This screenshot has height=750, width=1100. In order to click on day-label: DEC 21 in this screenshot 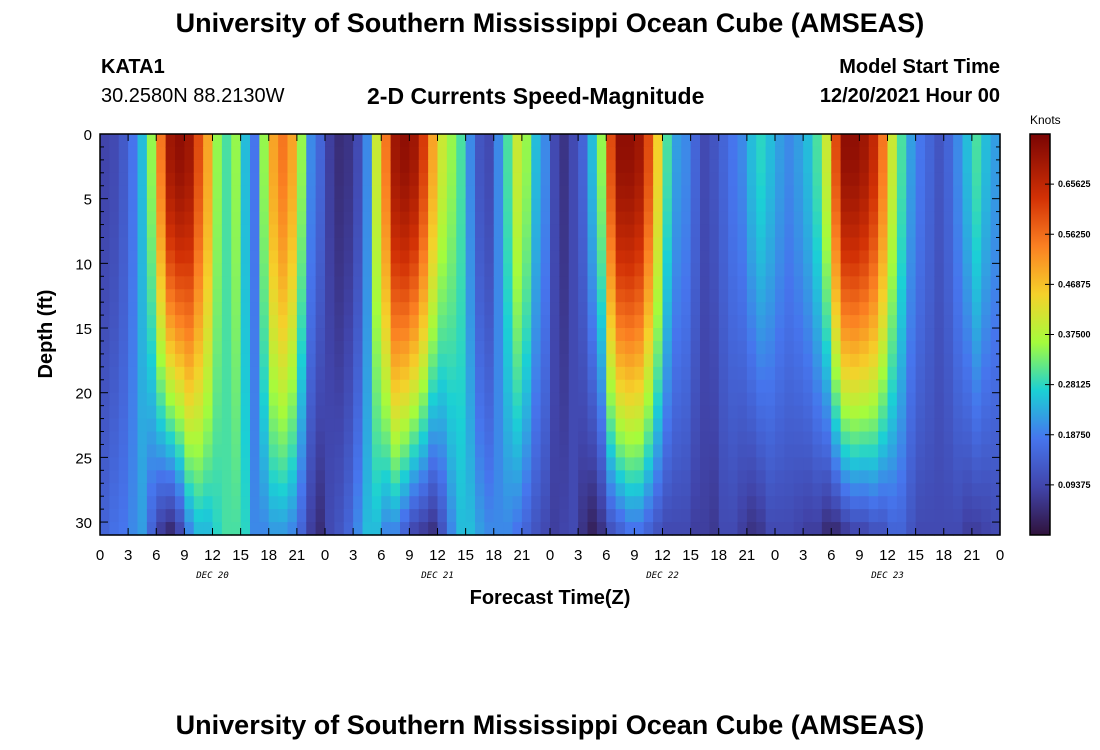, I will do `click(437, 576)`.